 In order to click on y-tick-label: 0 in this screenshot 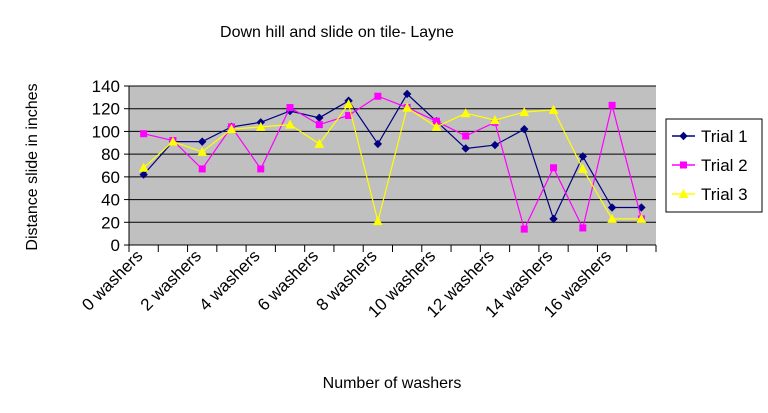, I will do `click(115, 245)`.